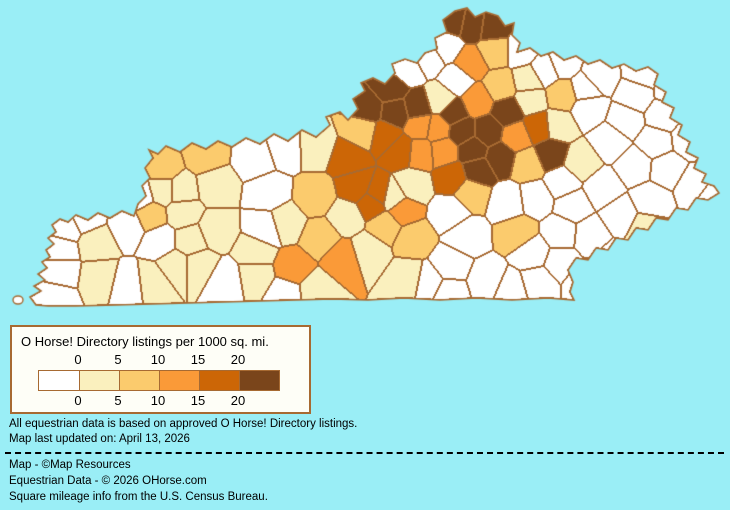 The width and height of the screenshot is (730, 510). What do you see at coordinates (108, 481) in the screenshot?
I see `equestrian-data-credit: Equestrian Data - © 2026 OHorse.com` at bounding box center [108, 481].